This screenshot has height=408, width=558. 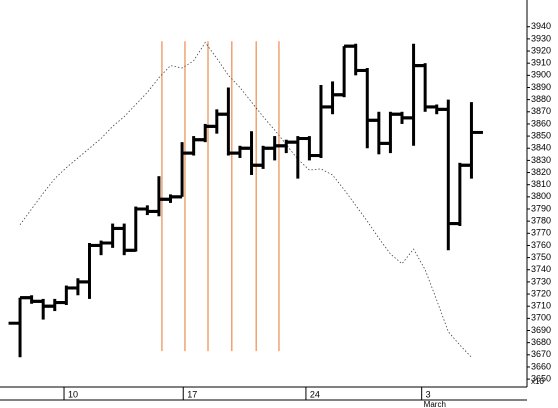 I want to click on y-axis-note: x10, so click(x=537, y=381).